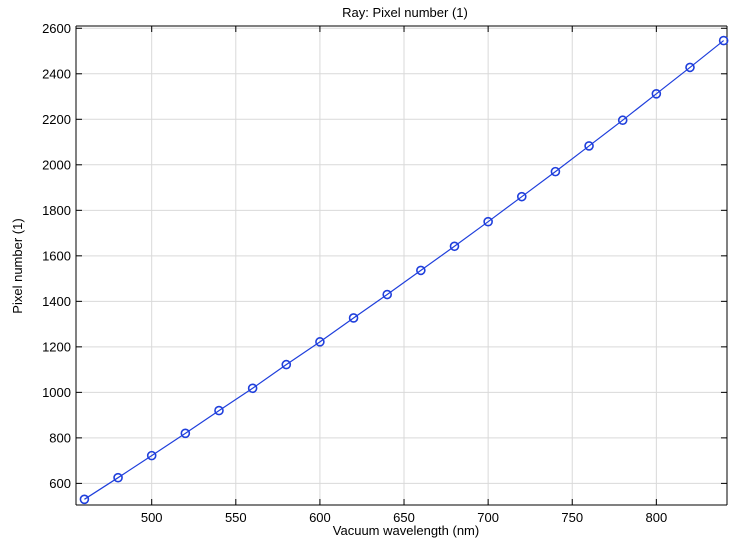  Describe the element at coordinates (320, 517) in the screenshot. I see `x-tick-label: 600` at that location.